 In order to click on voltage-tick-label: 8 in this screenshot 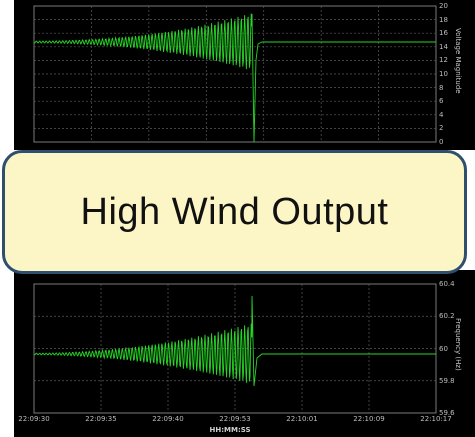, I will do `click(441, 87)`.